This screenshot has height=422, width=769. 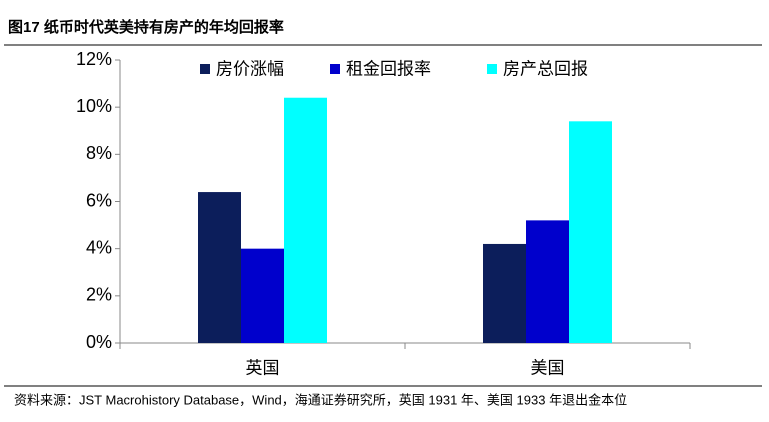 What do you see at coordinates (99, 342) in the screenshot?
I see `y-tick-label: 0%` at bounding box center [99, 342].